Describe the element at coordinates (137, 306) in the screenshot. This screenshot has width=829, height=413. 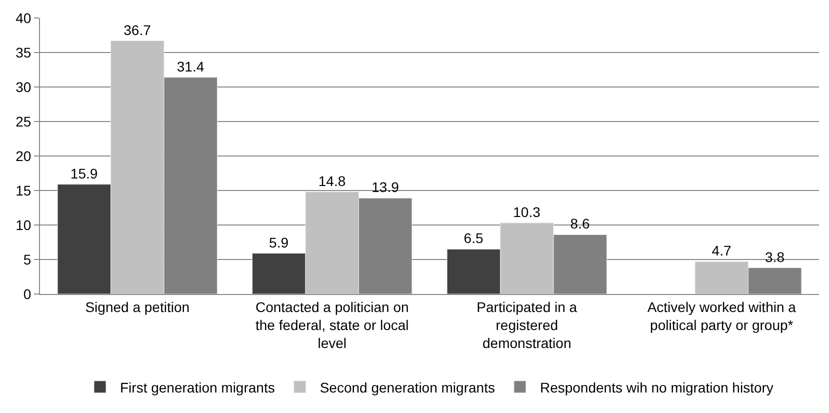
I see `x-tick-label: Signed a petition` at that location.